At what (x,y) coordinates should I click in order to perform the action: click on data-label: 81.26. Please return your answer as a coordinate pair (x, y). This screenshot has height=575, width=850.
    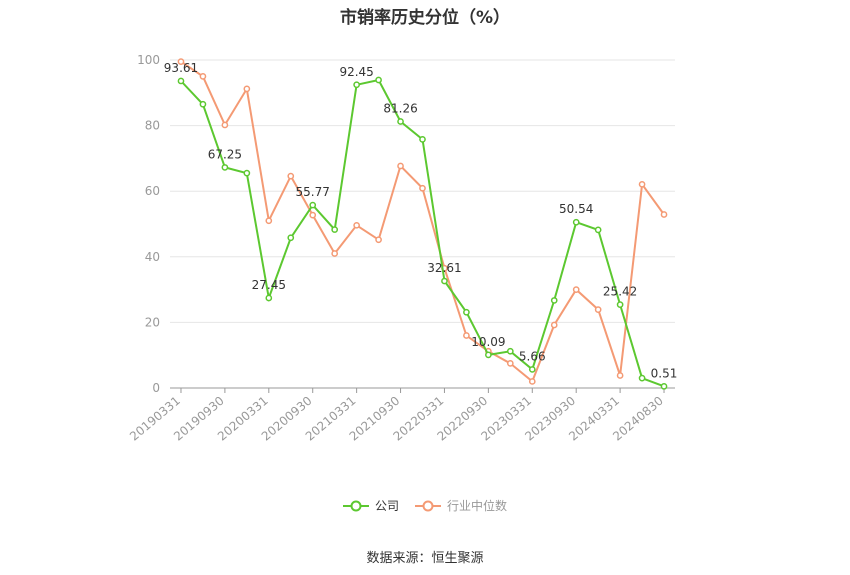
    Looking at the image, I should click on (400, 108).